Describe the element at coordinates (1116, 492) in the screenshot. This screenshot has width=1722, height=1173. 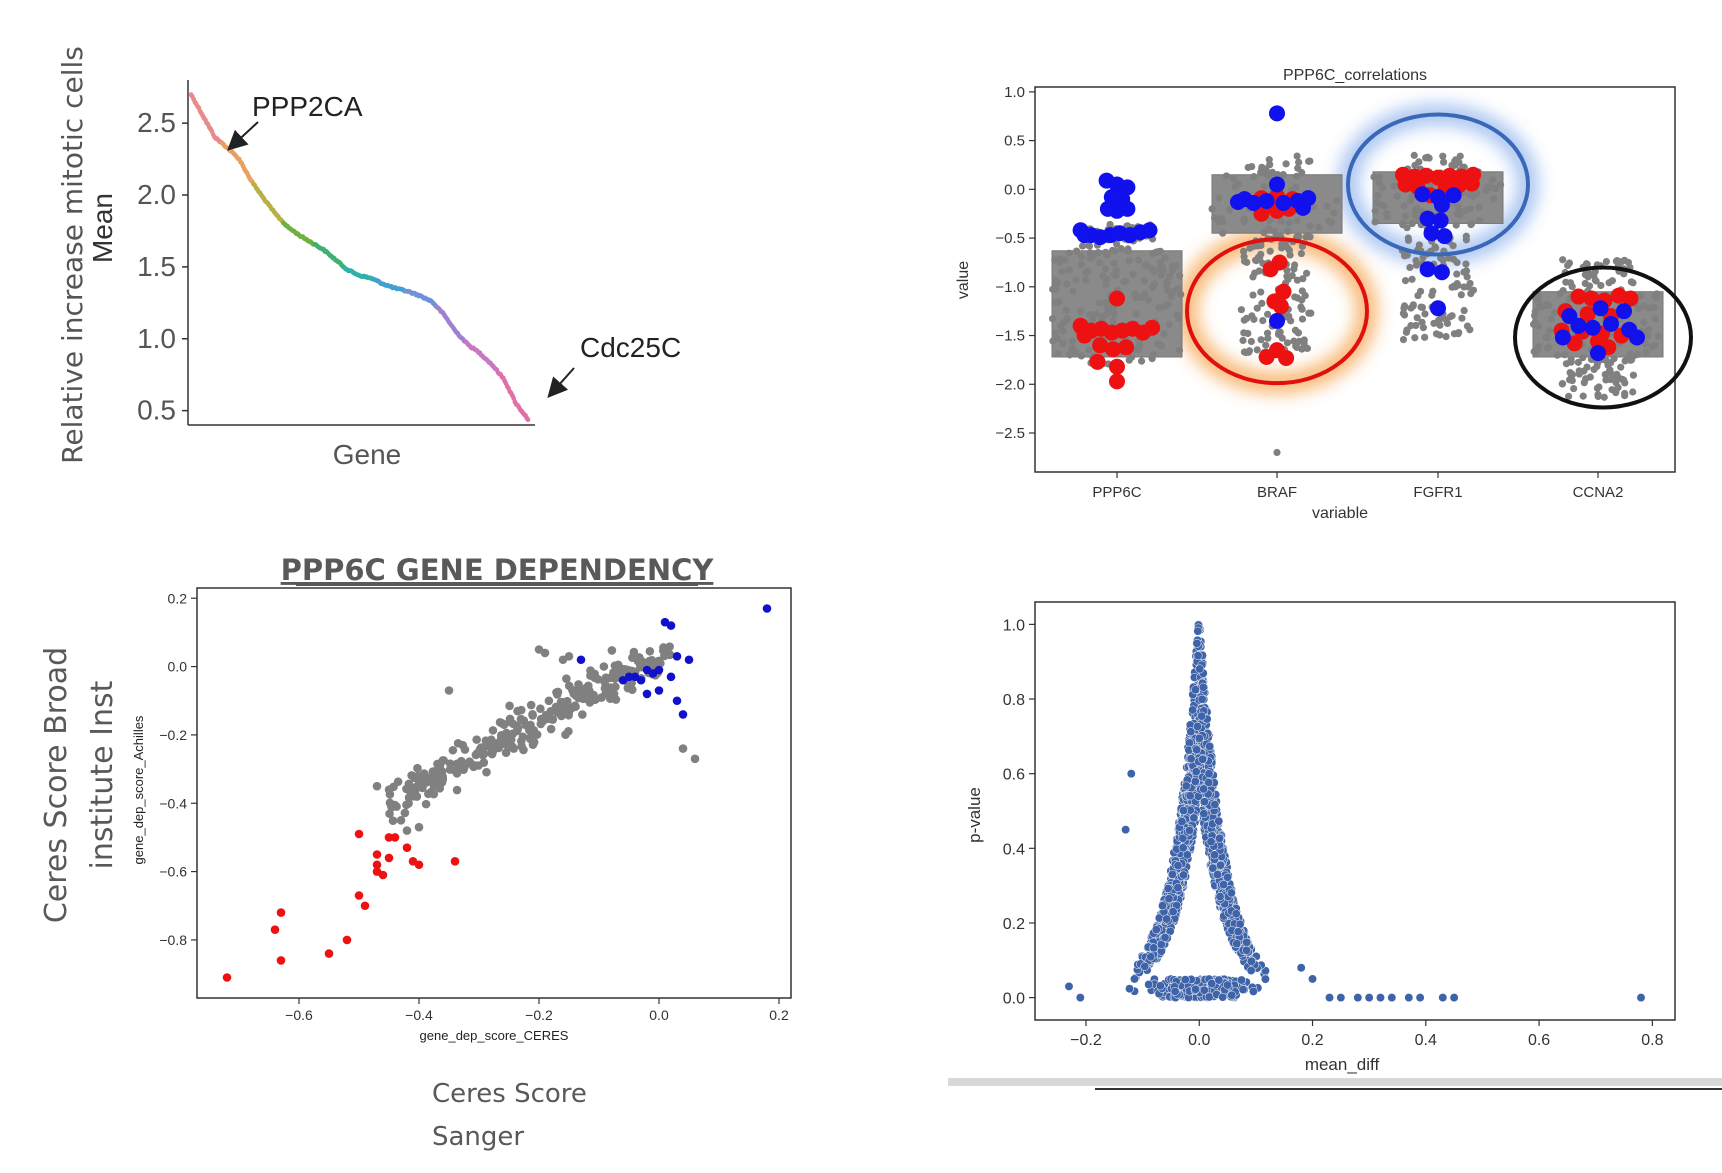
I see `correlations-x-tick-label: PPP6C` at that location.